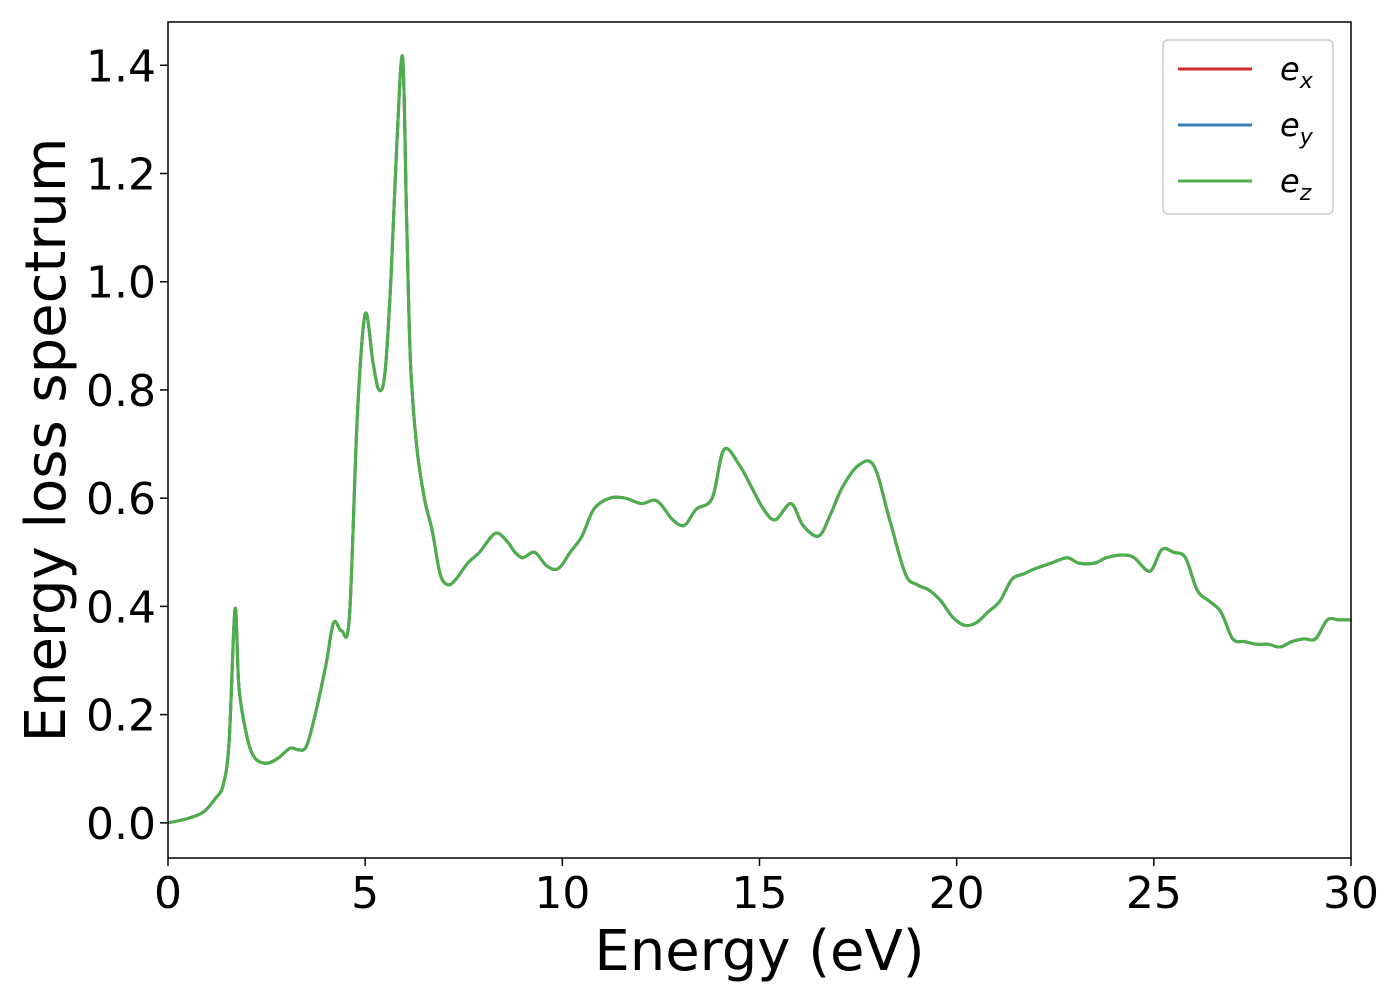 The image size is (1400, 1000). I want to click on y-tick-label: 1.4, so click(121, 66).